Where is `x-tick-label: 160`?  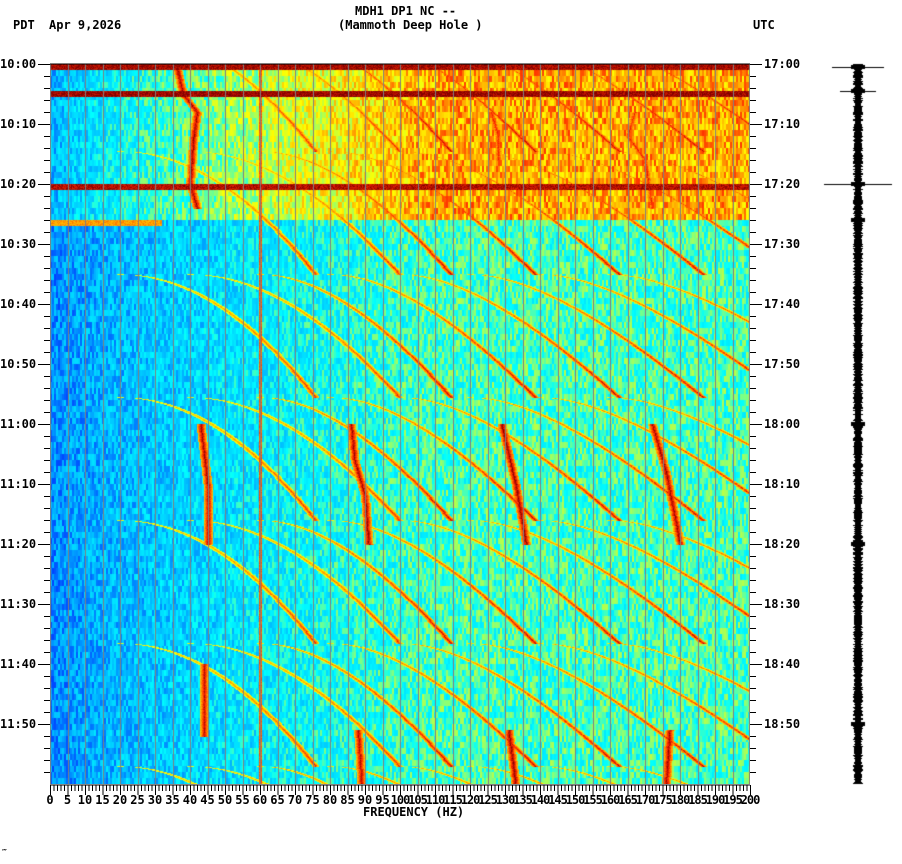 x-tick-label: 160 is located at coordinates (610, 800).